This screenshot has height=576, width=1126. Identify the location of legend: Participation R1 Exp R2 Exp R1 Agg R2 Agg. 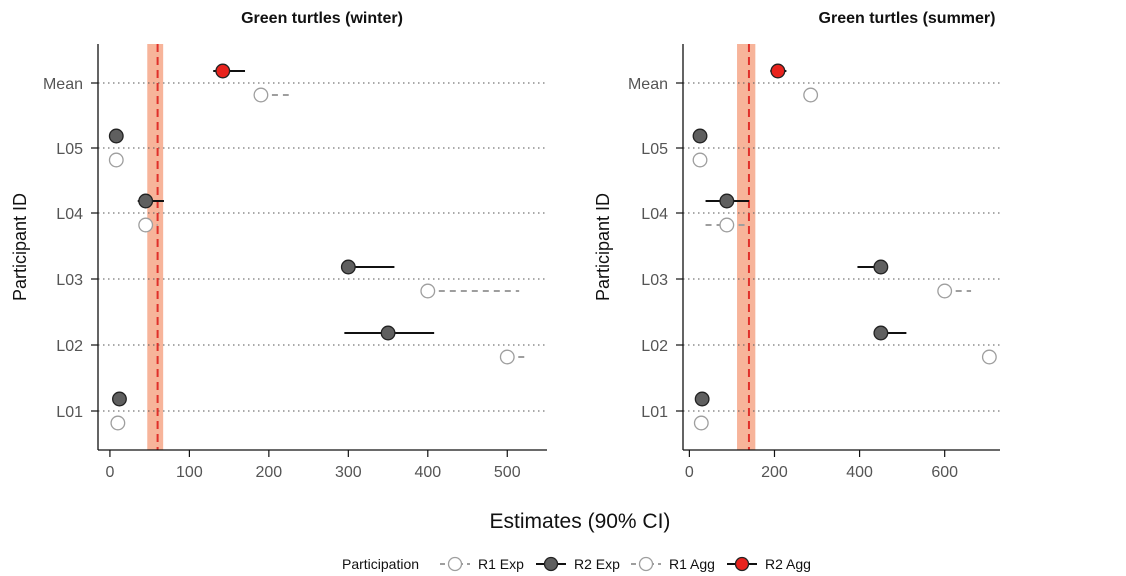
(576, 564).